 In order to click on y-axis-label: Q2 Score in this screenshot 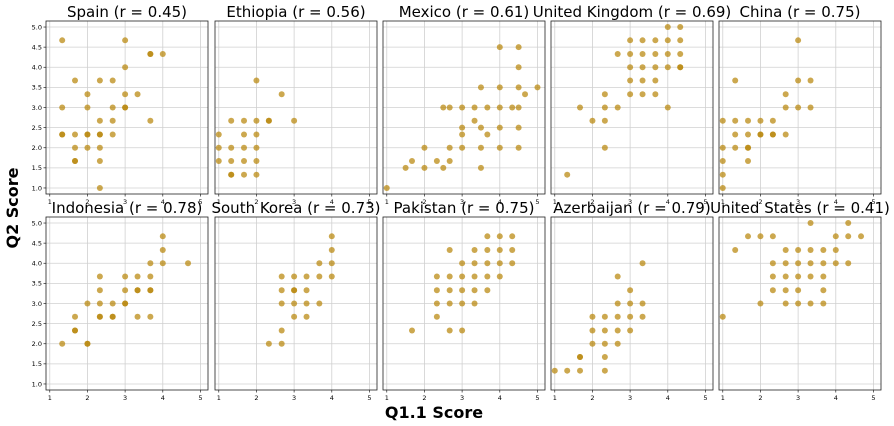, I will do `click(12, 207)`.